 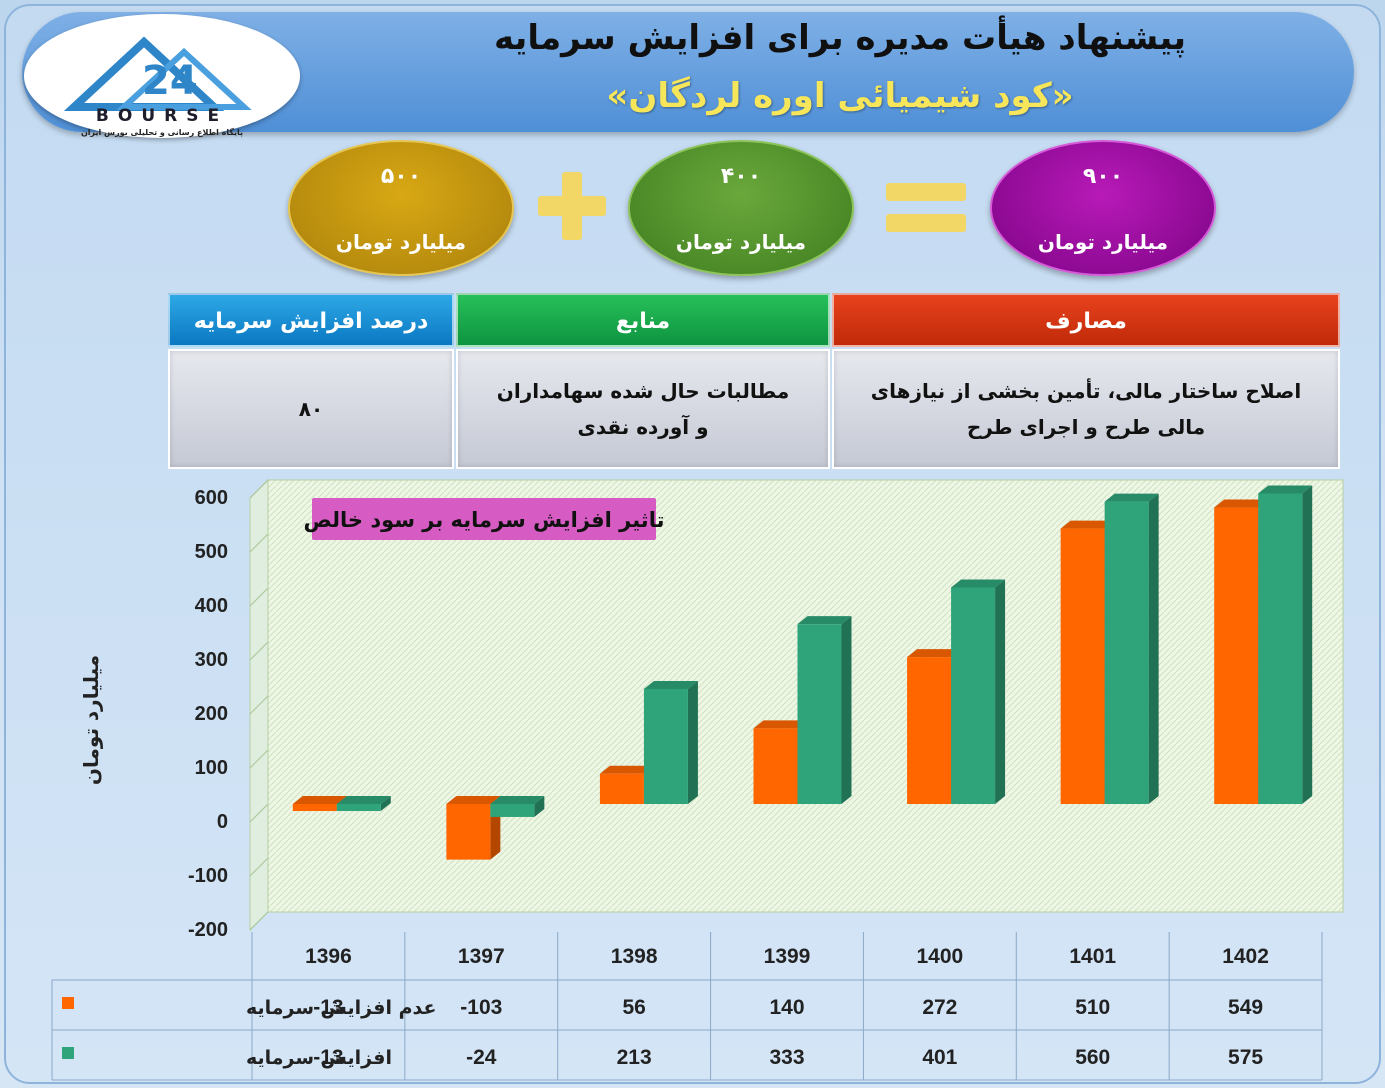 I want to click on data-label: 510, so click(x=1092, y=1007).